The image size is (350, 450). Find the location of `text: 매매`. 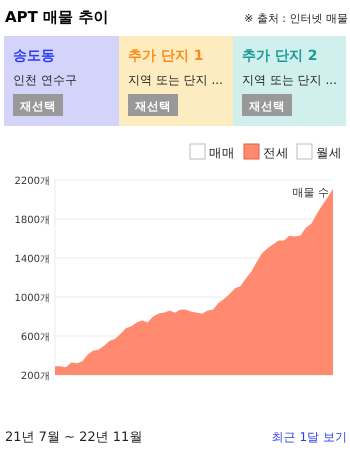

text: 매매 is located at coordinates (222, 152).